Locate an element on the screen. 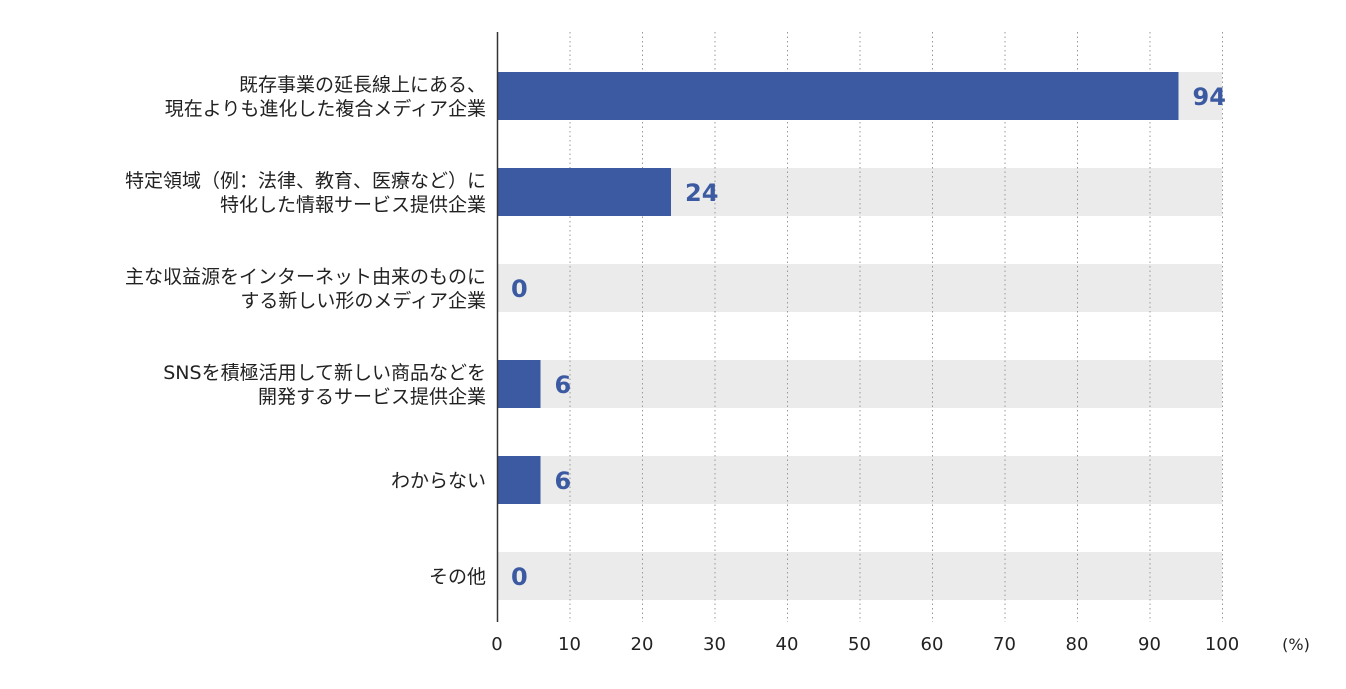 The height and width of the screenshot is (689, 1346). category-label: 特定領域（例：法律、教育、医療など）に is located at coordinates (305, 181).